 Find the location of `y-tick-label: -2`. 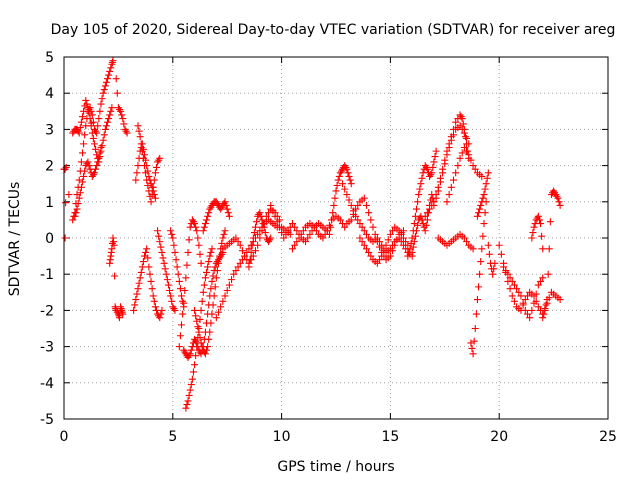

y-tick-label: -2 is located at coordinates (47, 311).